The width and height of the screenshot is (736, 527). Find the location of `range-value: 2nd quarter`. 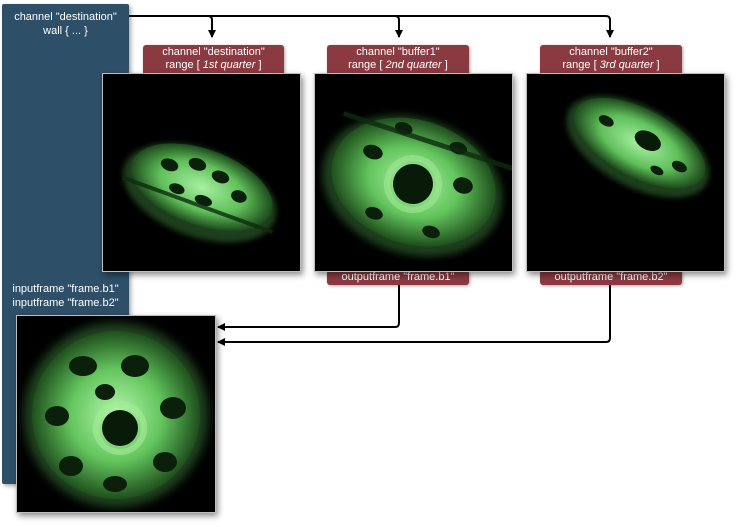

range-value: 2nd quarter is located at coordinates (413, 65).